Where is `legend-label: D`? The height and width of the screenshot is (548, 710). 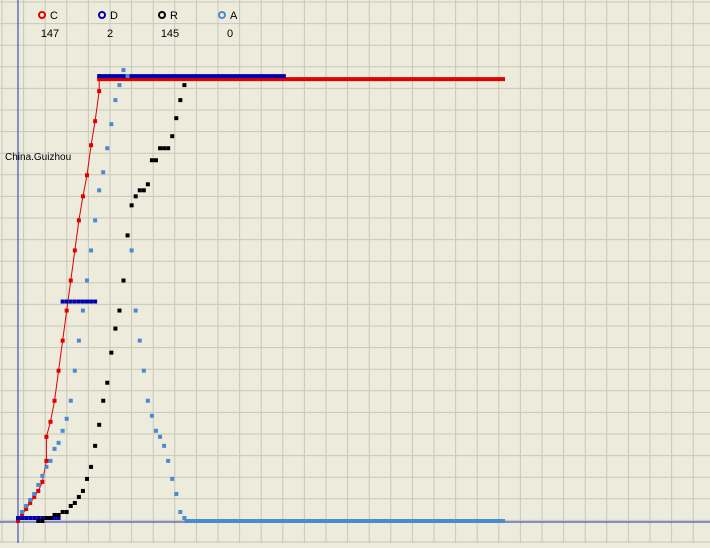
legend-label: D is located at coordinates (114, 16).